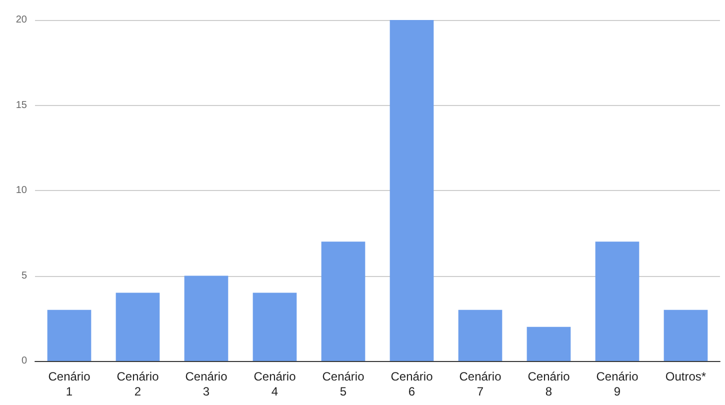  I want to click on x-tick-label: Cenário 3, so click(206, 384).